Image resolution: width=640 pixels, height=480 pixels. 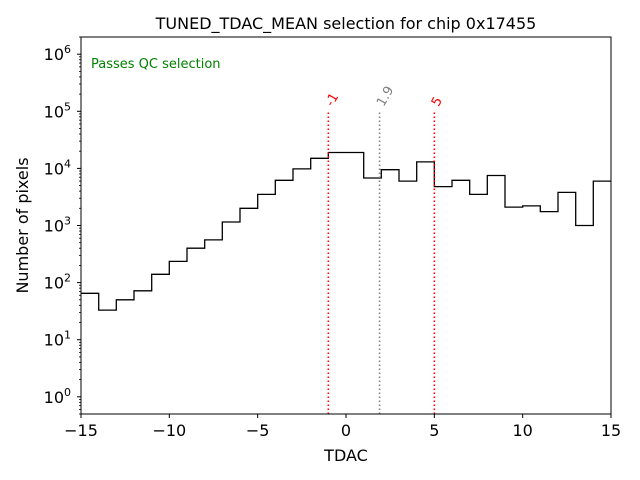 I want to click on qc-annotation: Passes QC selection, so click(x=156, y=64).